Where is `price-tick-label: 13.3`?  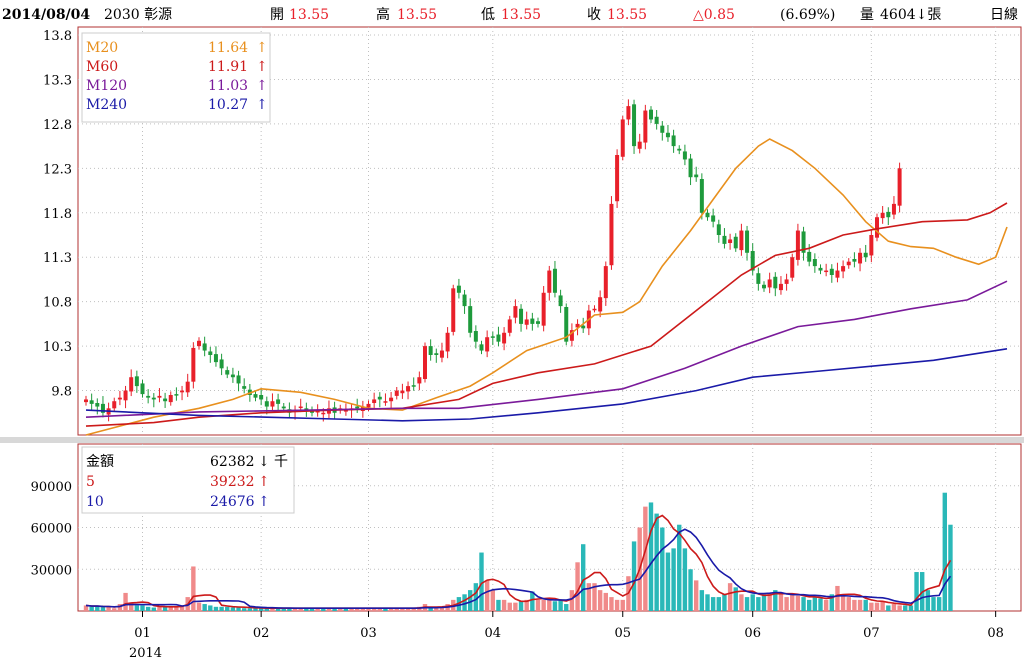
price-tick-label: 13.3 is located at coordinates (57, 80).